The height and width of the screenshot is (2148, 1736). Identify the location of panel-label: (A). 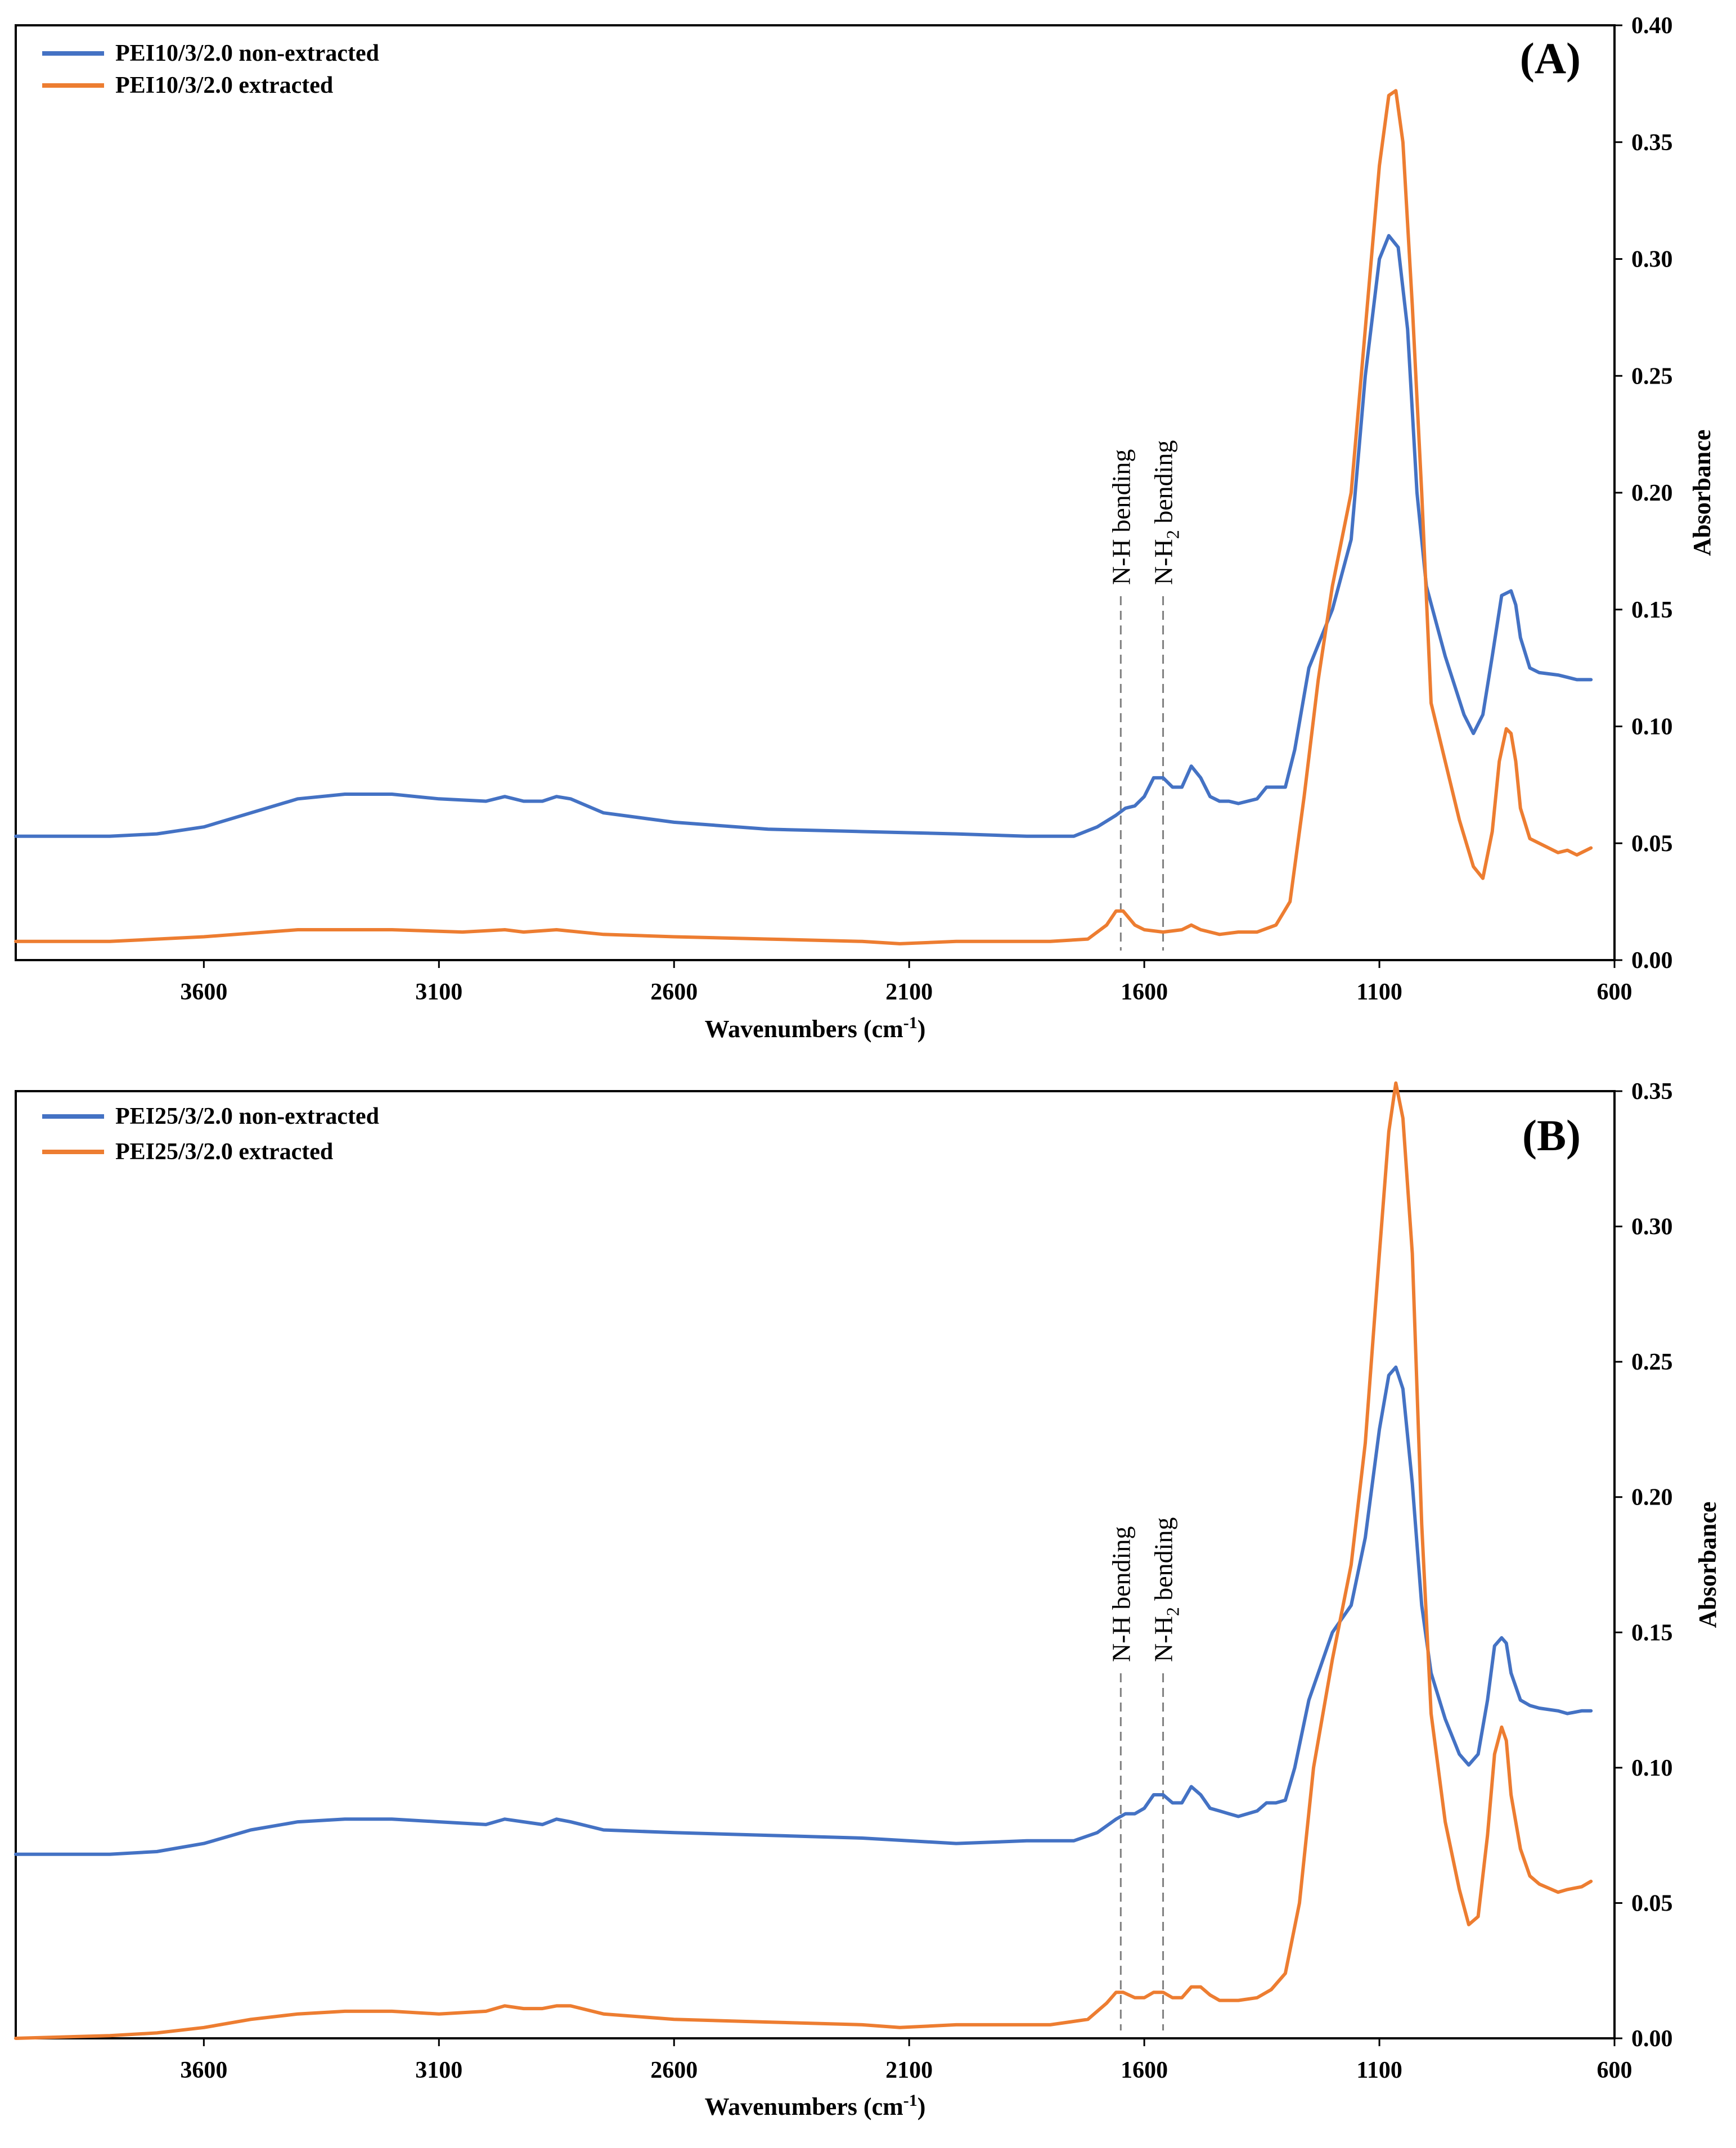
(1551, 59).